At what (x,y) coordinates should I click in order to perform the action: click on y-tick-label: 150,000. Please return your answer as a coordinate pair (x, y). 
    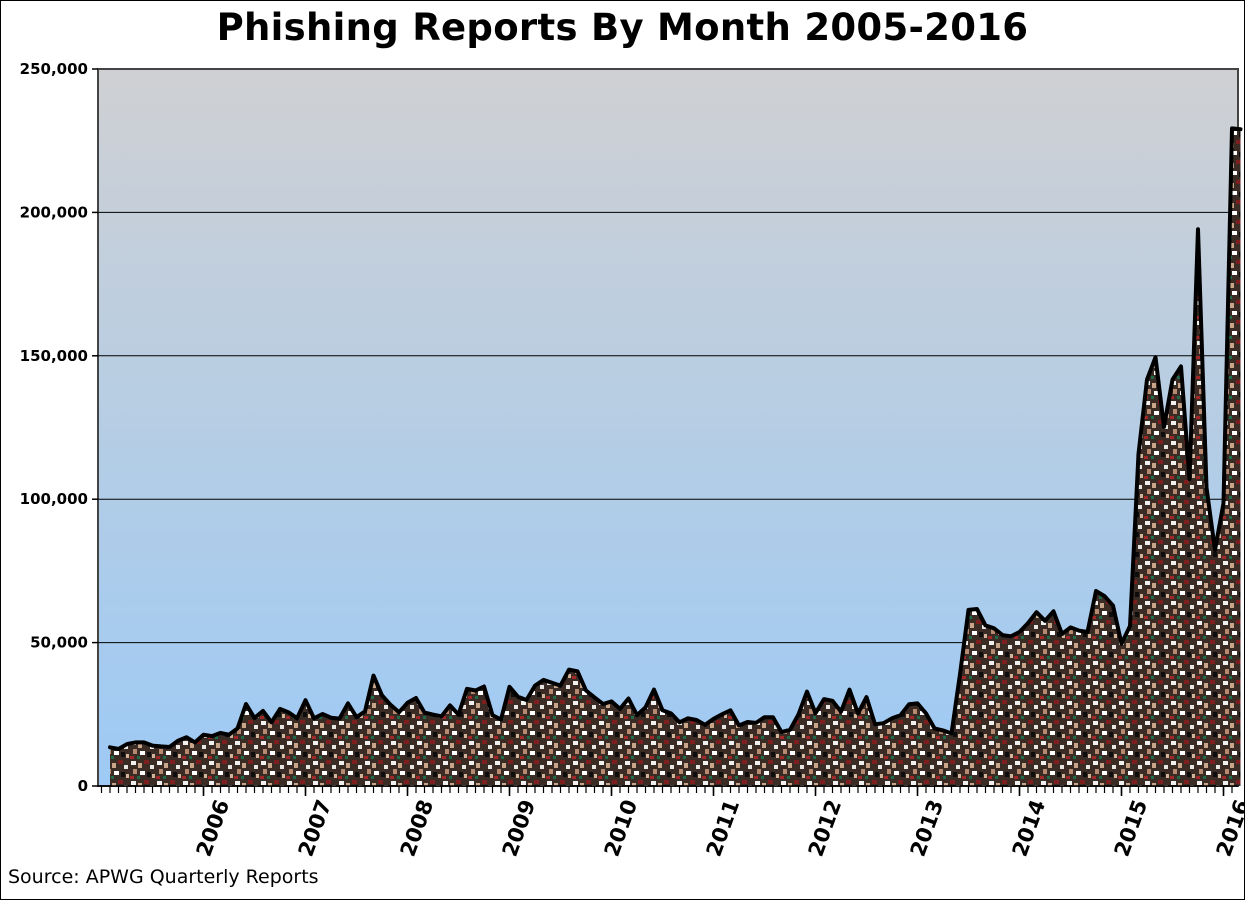
    Looking at the image, I should click on (54, 356).